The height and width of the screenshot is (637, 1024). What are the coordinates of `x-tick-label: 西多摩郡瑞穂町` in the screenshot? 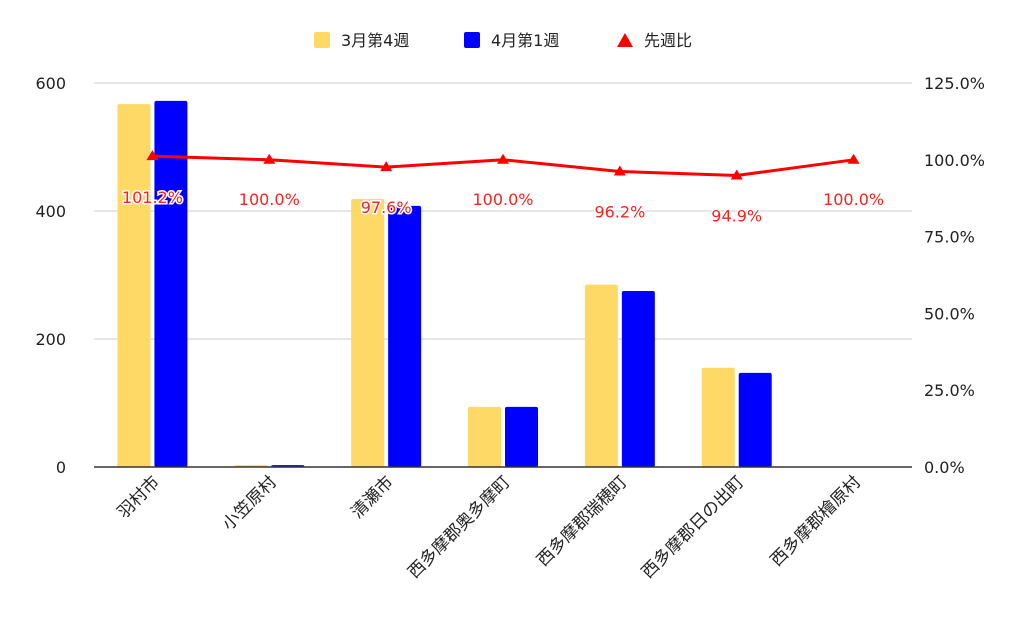 It's located at (582, 521).